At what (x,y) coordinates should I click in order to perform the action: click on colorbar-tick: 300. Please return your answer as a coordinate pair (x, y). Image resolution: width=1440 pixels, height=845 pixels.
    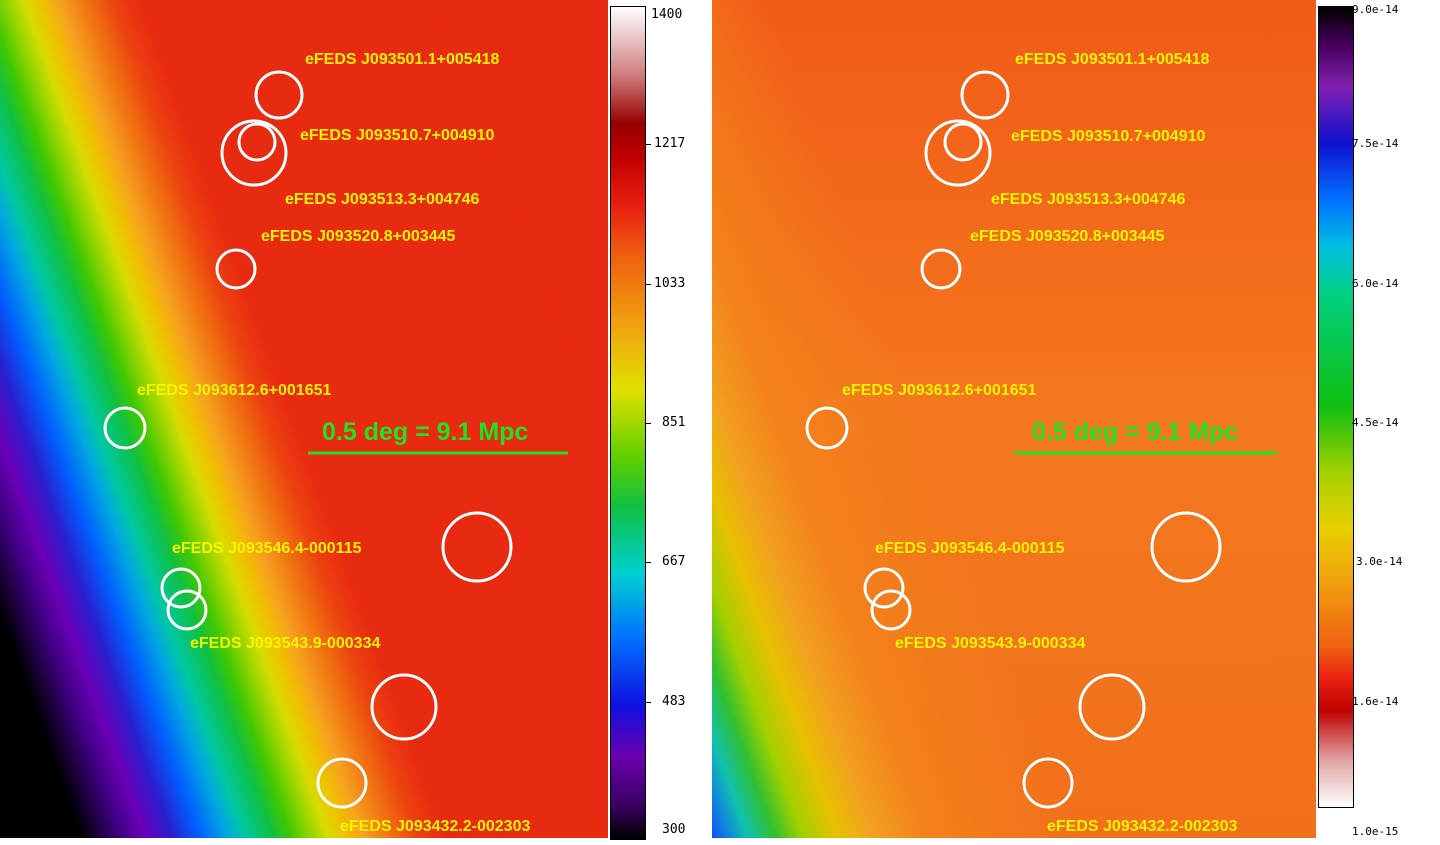
    Looking at the image, I should click on (674, 829).